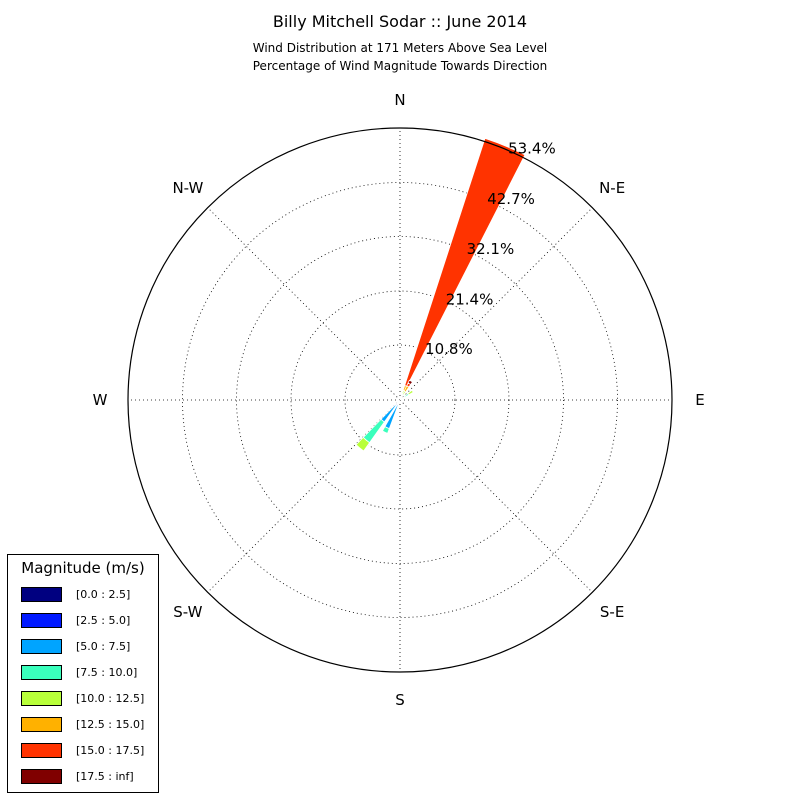 The image size is (800, 800). I want to click on legend-label: [17.5 : inf], so click(105, 776).